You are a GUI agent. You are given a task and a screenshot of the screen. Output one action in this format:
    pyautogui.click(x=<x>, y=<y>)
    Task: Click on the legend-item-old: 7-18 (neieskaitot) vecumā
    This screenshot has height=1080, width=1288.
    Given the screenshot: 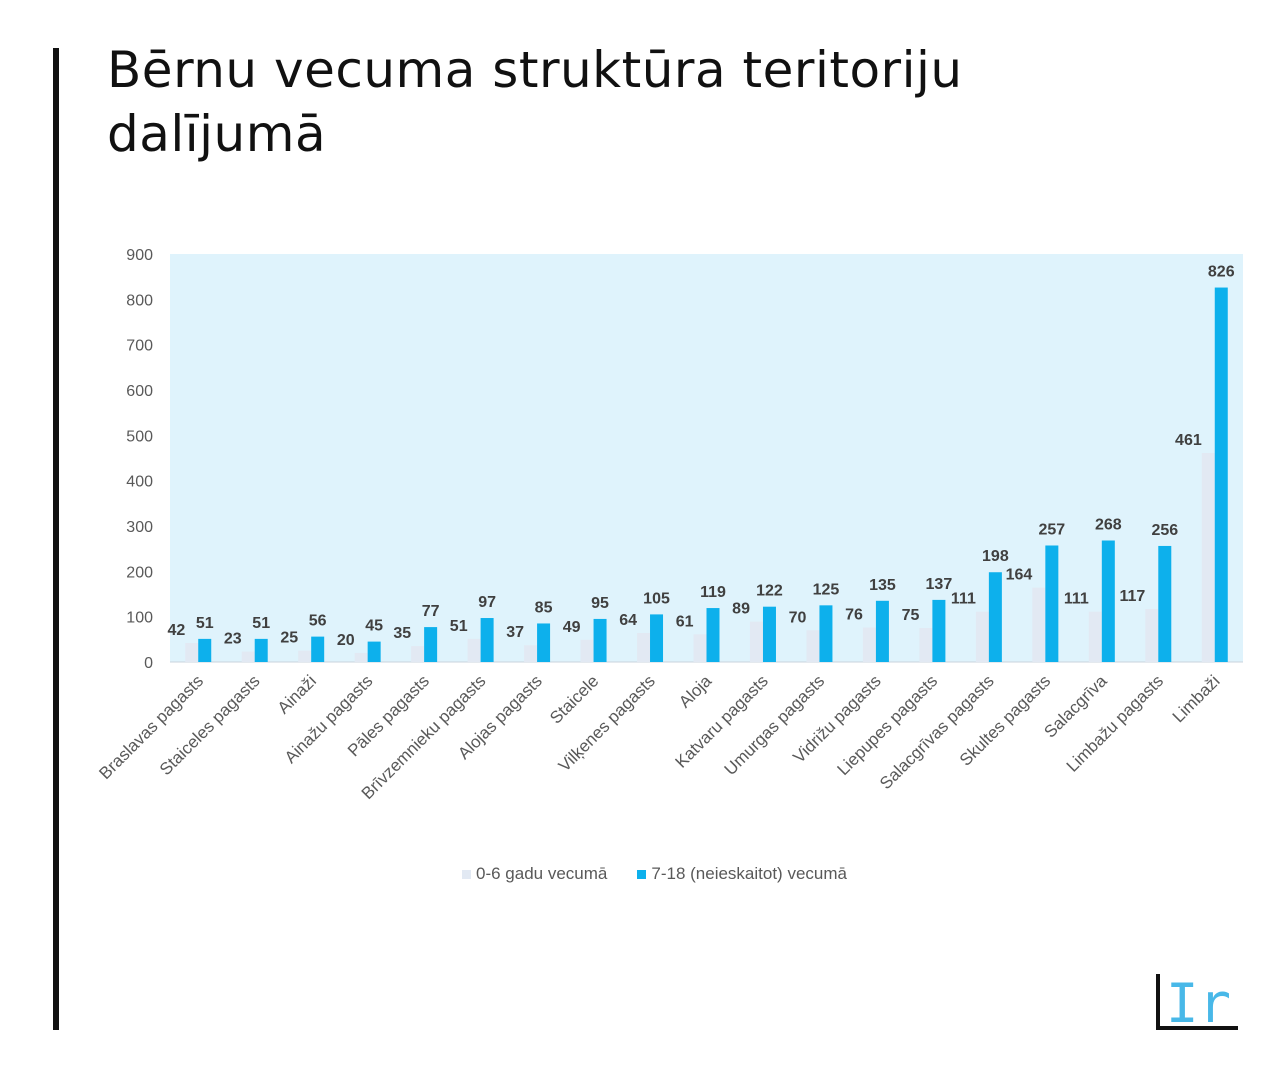 What is the action you would take?
    pyautogui.click(x=742, y=874)
    